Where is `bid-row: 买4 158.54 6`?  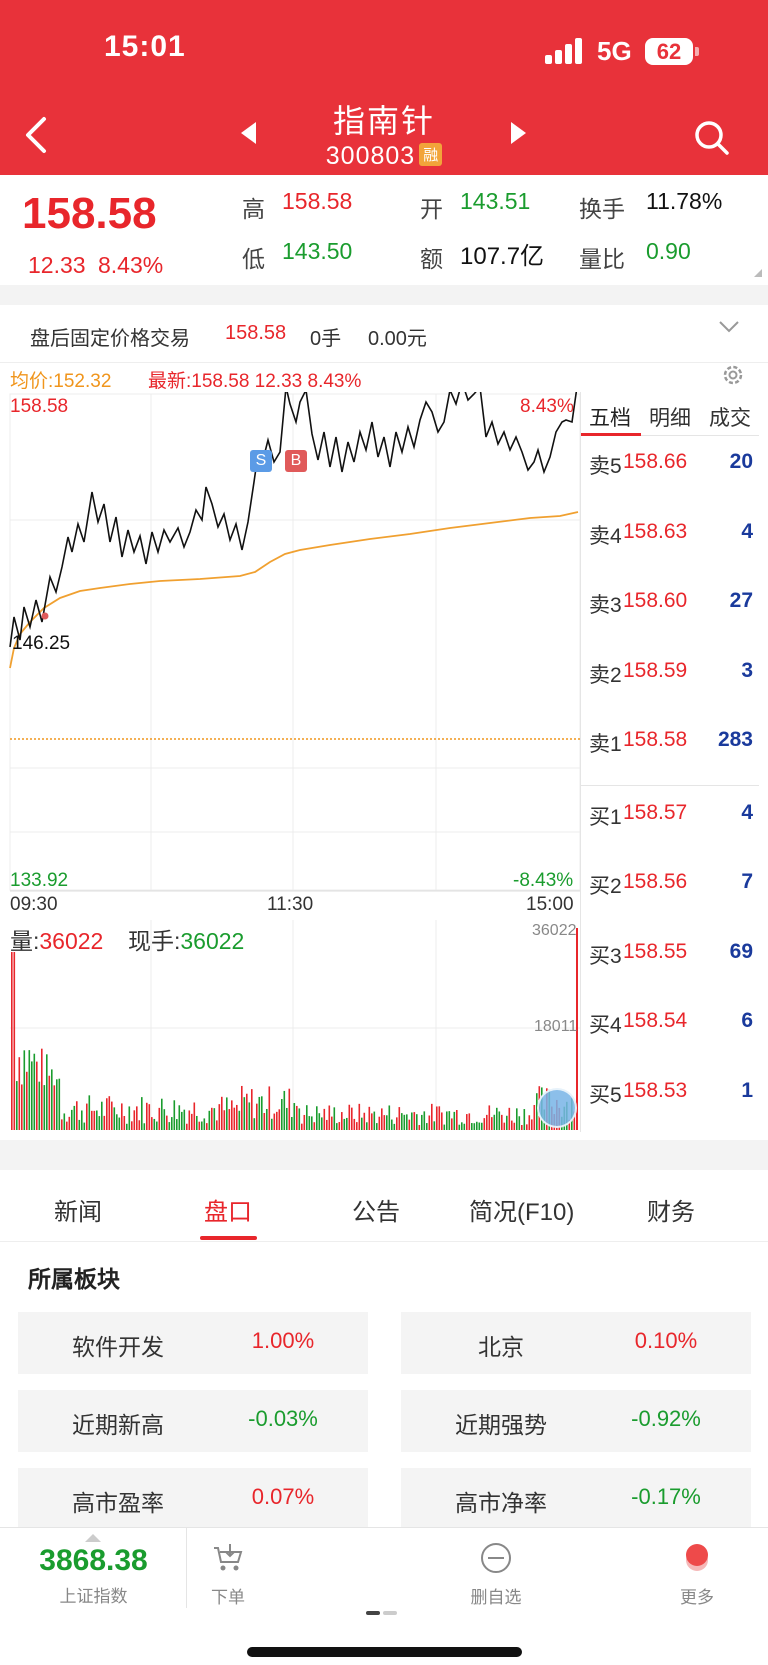 bid-row: 买4 158.54 6 is located at coordinates (670, 1024).